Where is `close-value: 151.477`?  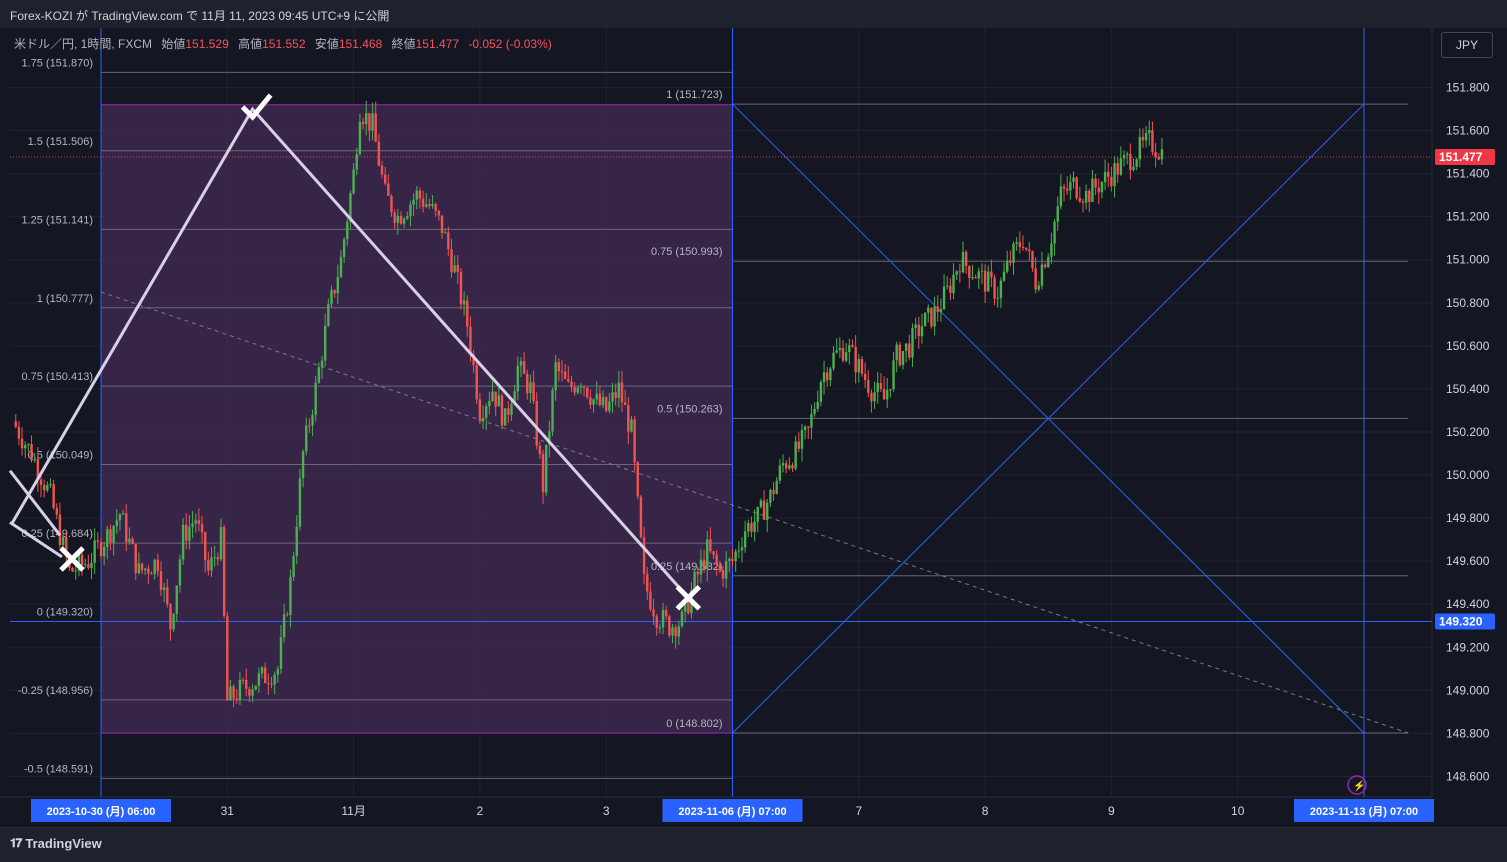 close-value: 151.477 is located at coordinates (437, 44).